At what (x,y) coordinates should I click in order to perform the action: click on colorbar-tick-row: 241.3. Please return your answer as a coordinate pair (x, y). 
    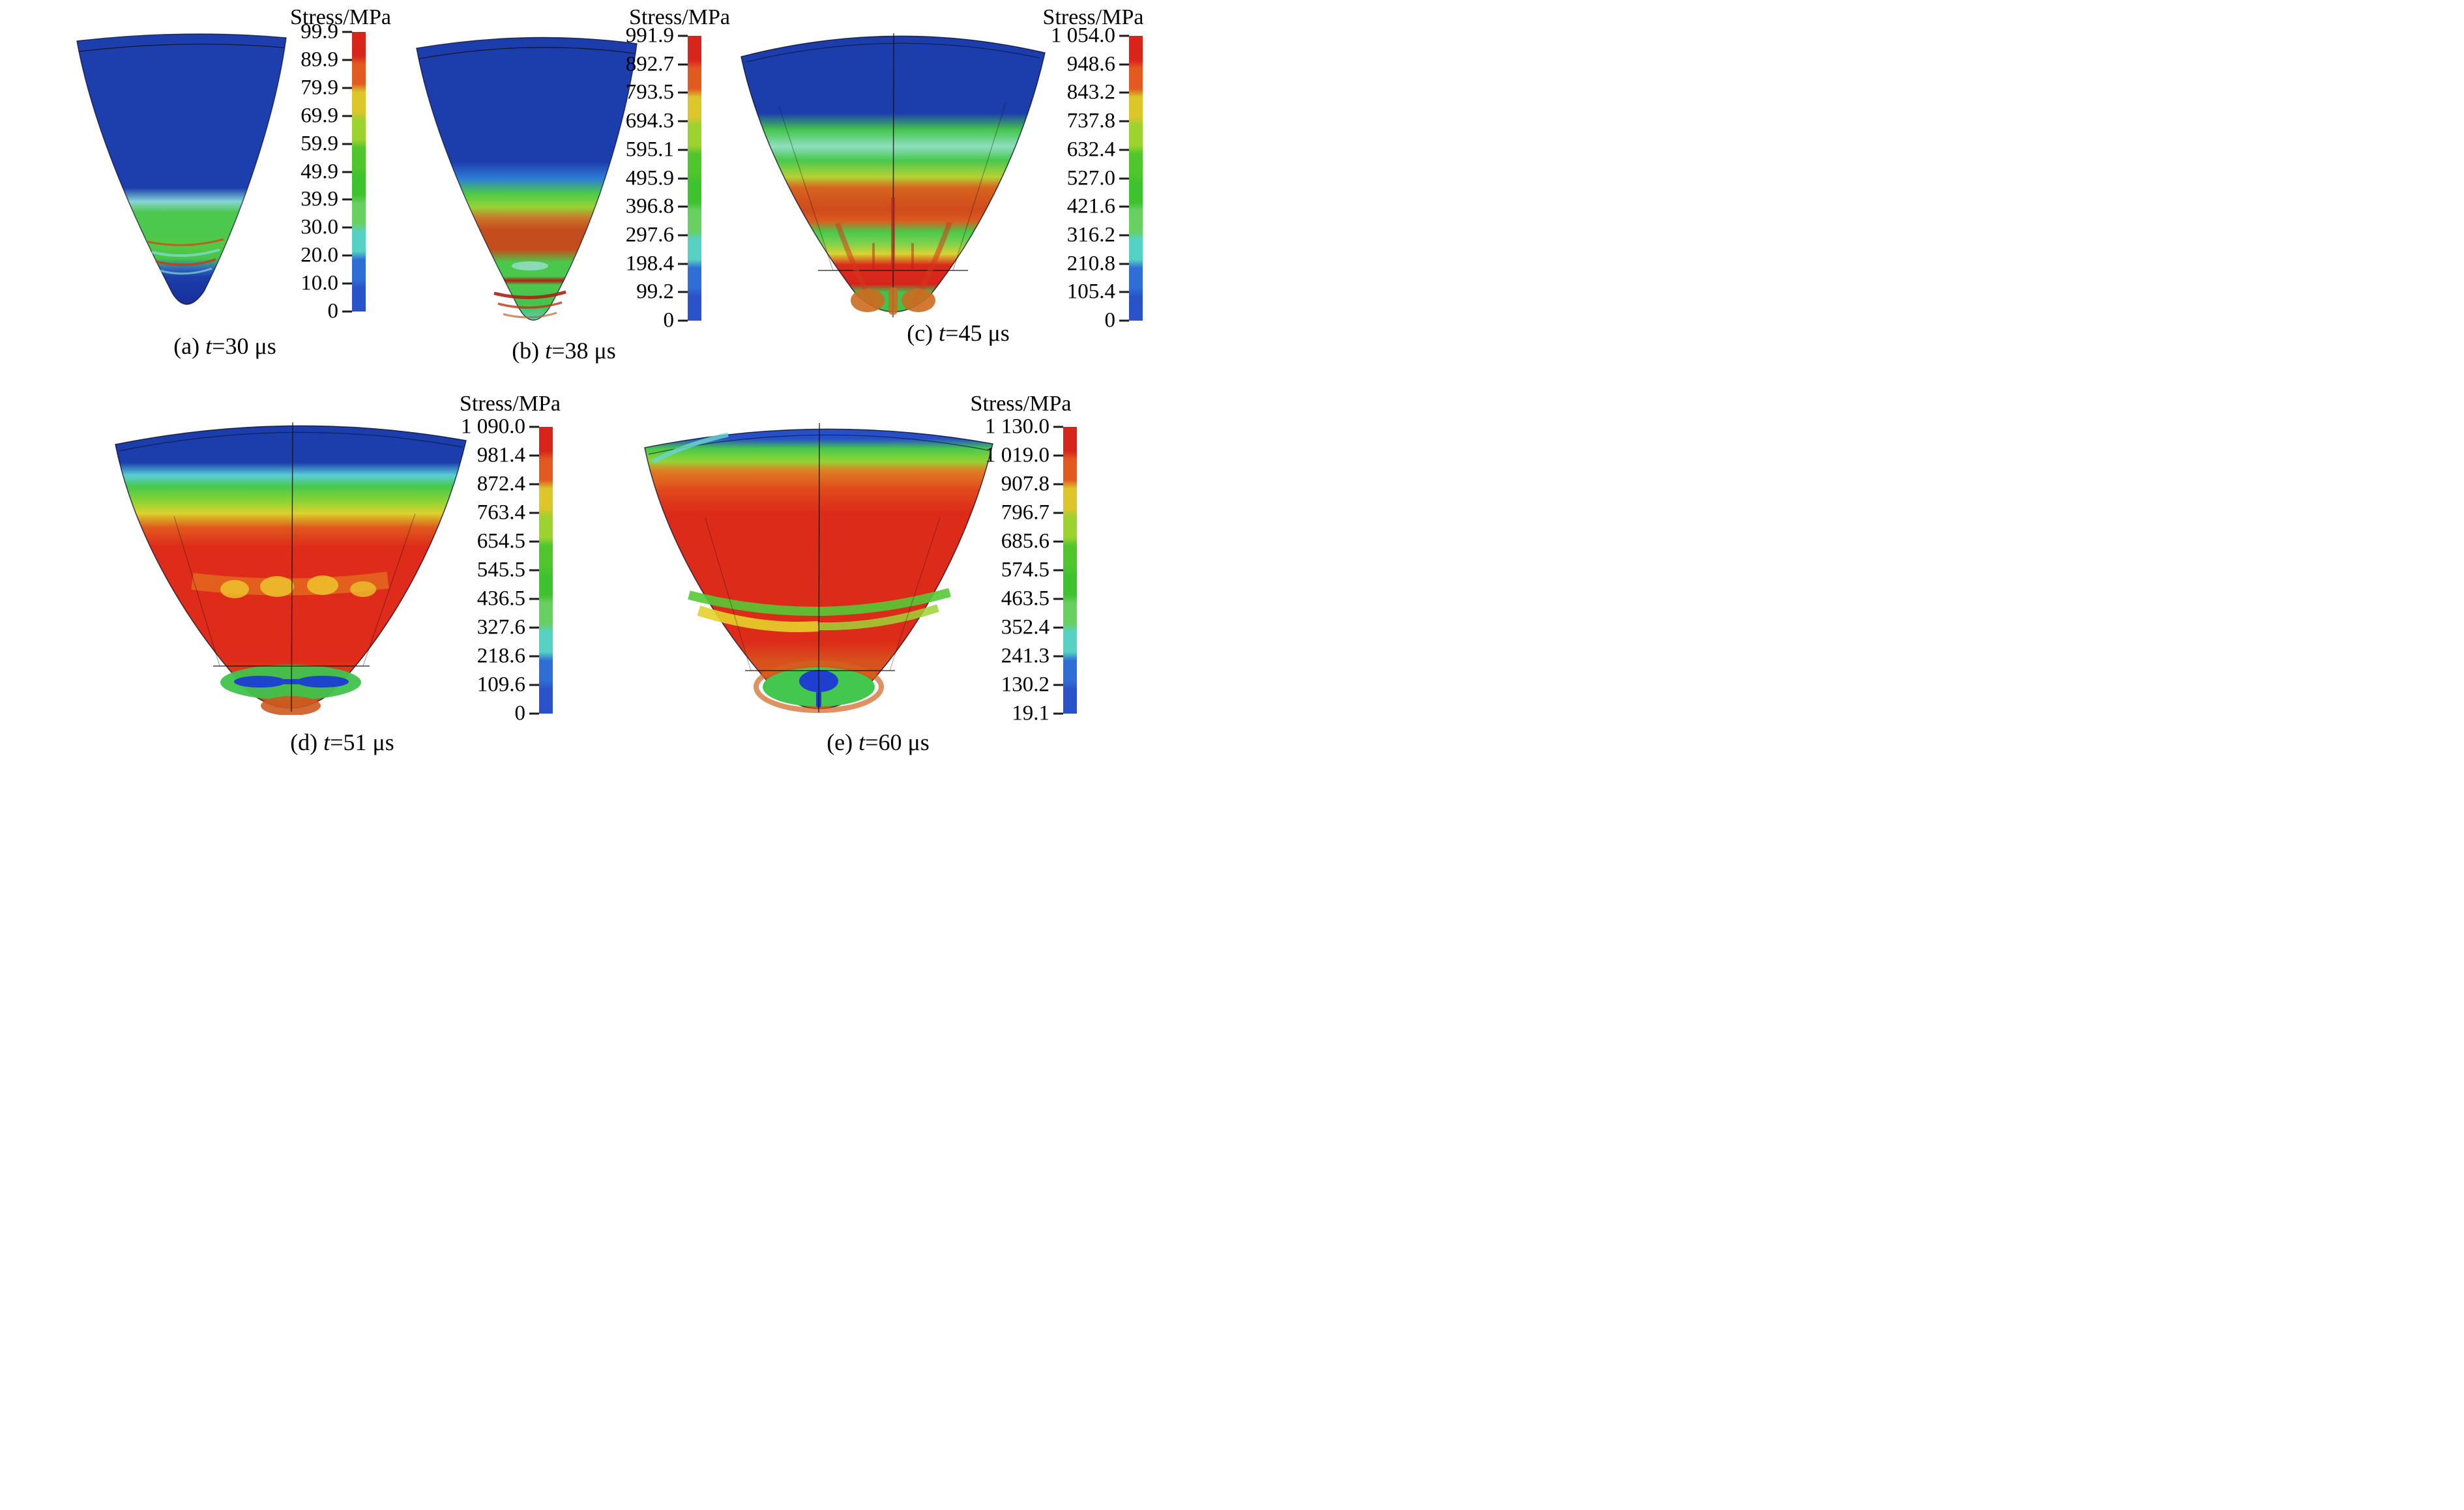
    Looking at the image, I should click on (1032, 656).